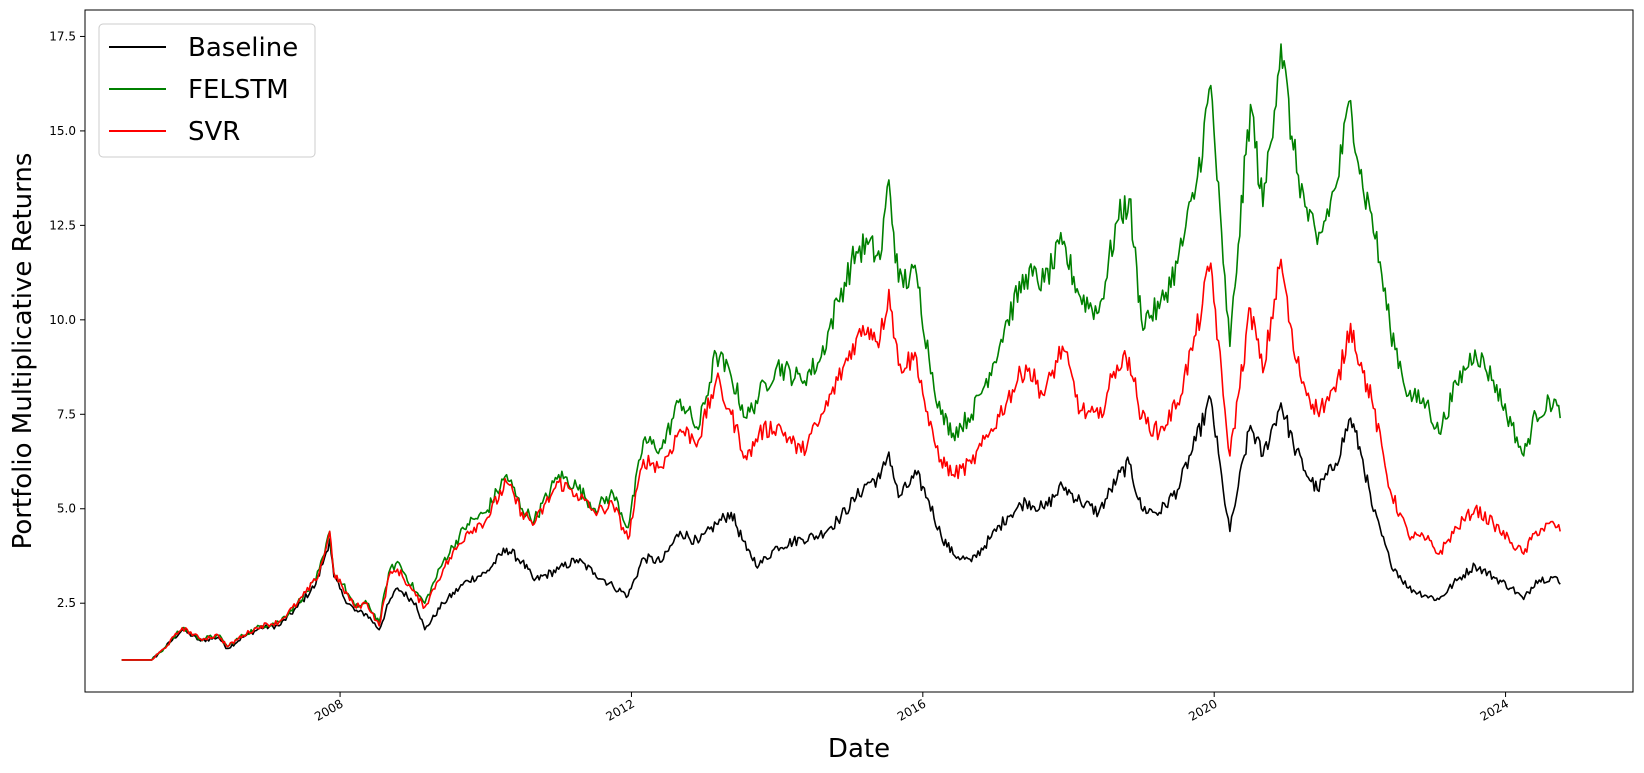 Image resolution: width=1644 pixels, height=773 pixels. What do you see at coordinates (62, 36) in the screenshot?
I see `y-tick-label: 17.5` at bounding box center [62, 36].